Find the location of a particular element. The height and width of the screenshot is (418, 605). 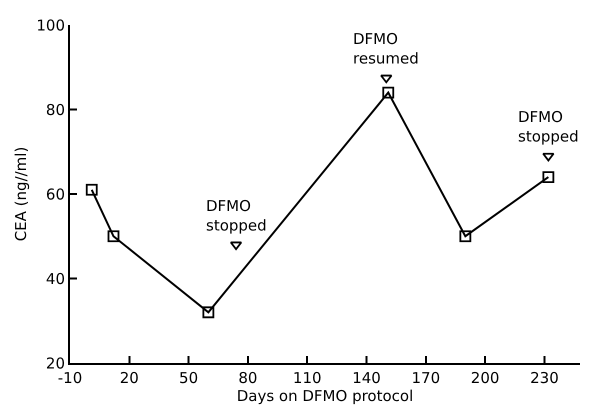

y-tick-label: 60 is located at coordinates (55, 194).